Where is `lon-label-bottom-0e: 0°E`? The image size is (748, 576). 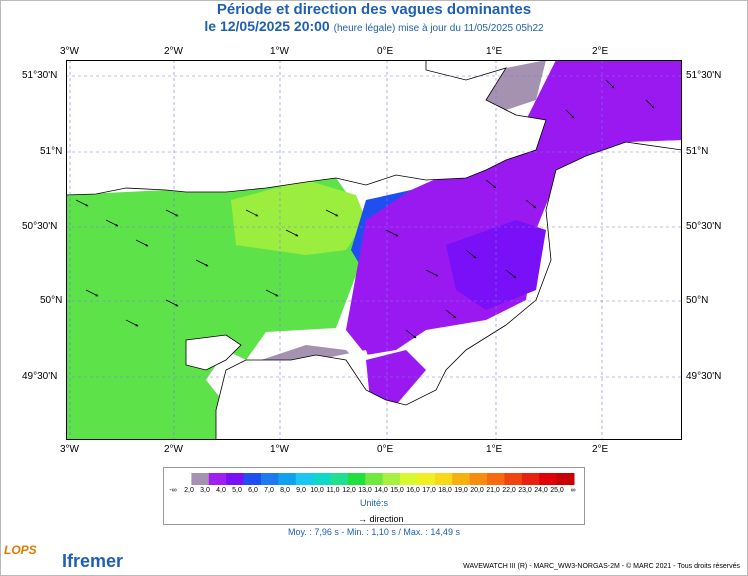
lon-label-bottom-0e: 0°E is located at coordinates (385, 449).